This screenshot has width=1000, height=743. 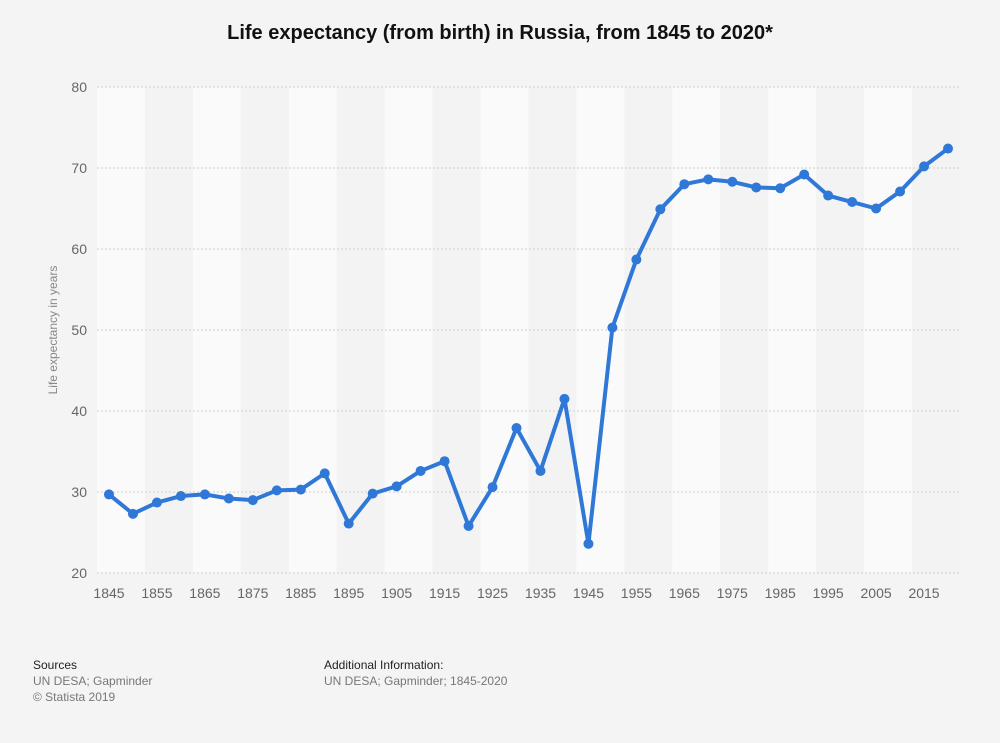 I want to click on sources-line-1: UN DESA; Gapminder, so click(x=93, y=681).